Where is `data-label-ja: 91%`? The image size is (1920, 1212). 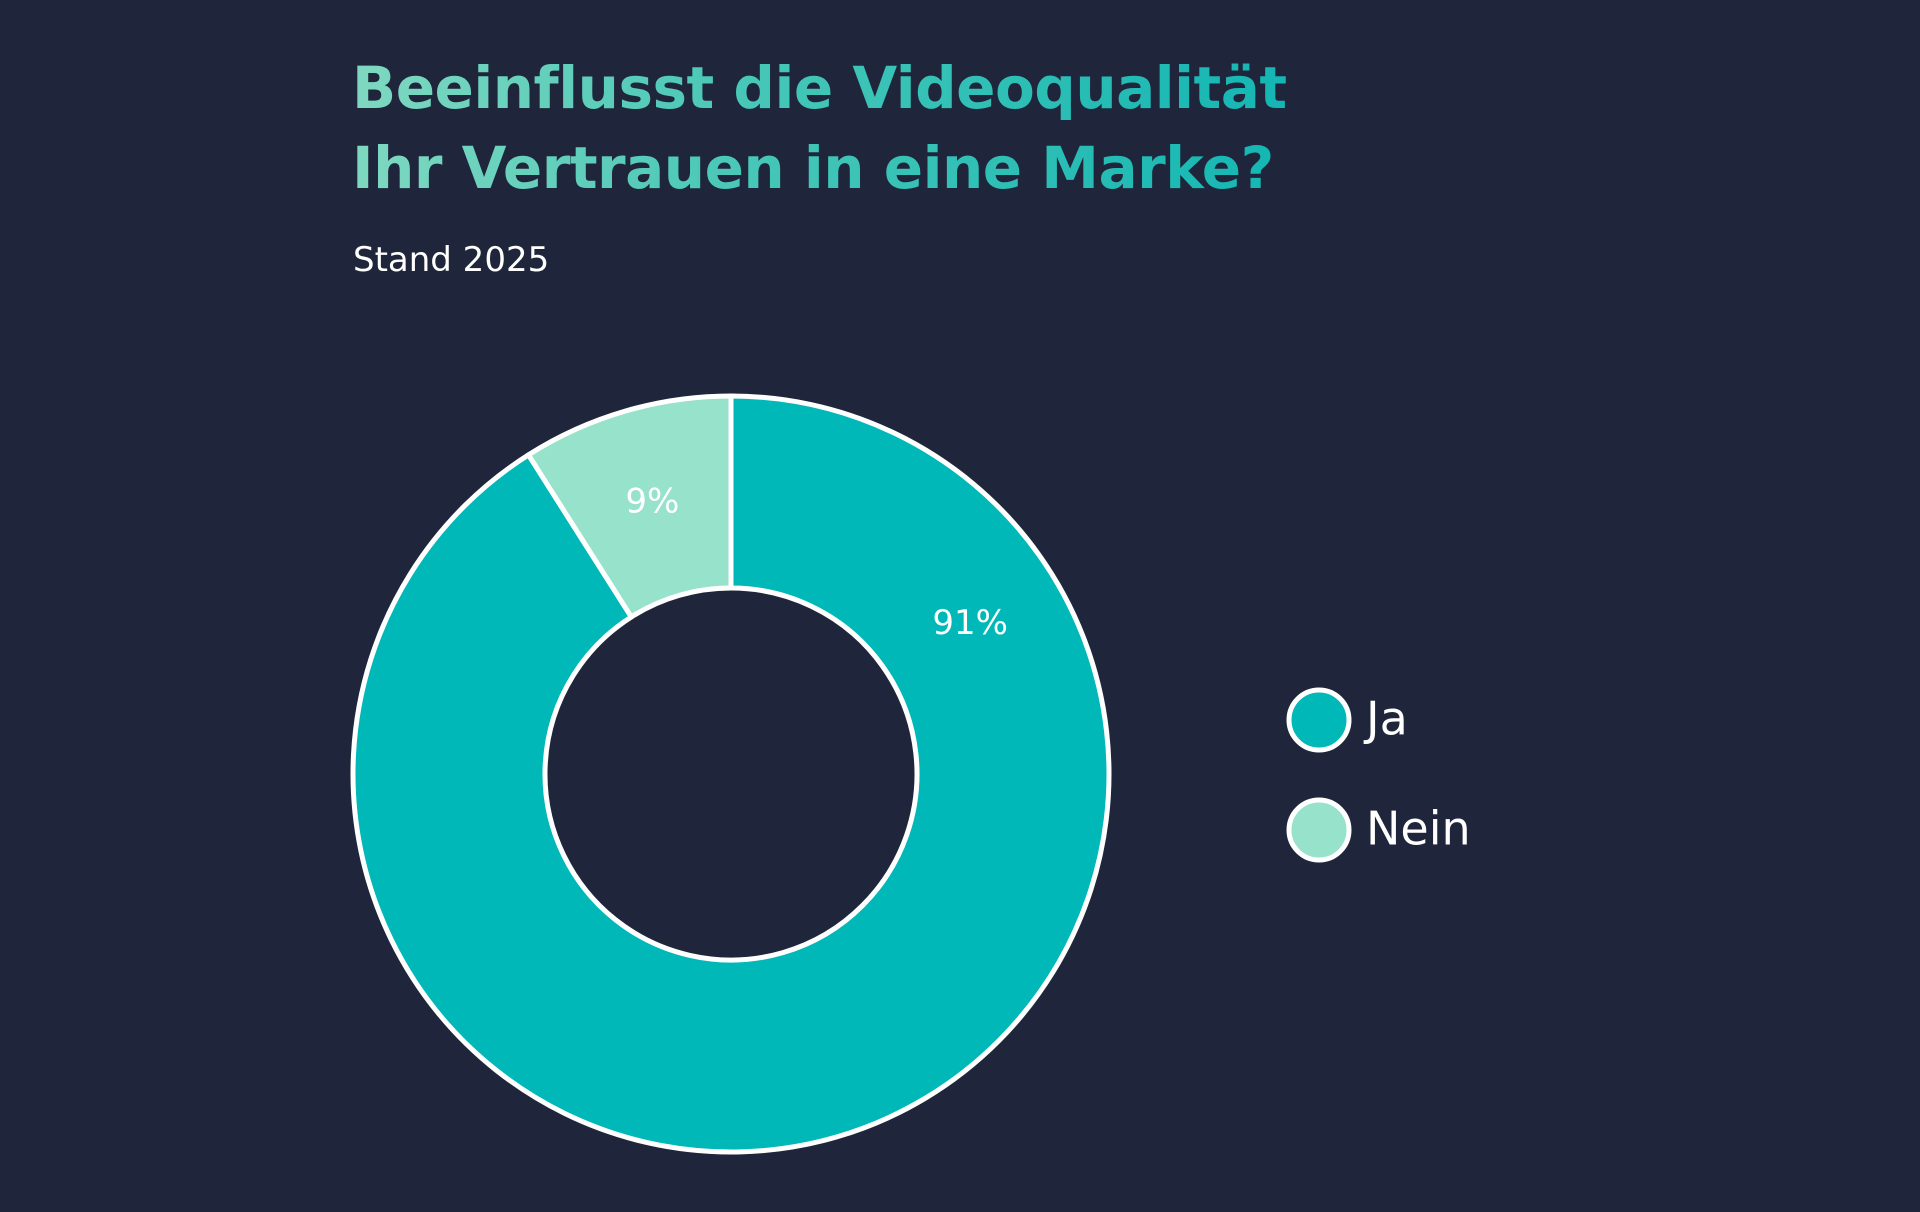
data-label-ja: 91% is located at coordinates (970, 623).